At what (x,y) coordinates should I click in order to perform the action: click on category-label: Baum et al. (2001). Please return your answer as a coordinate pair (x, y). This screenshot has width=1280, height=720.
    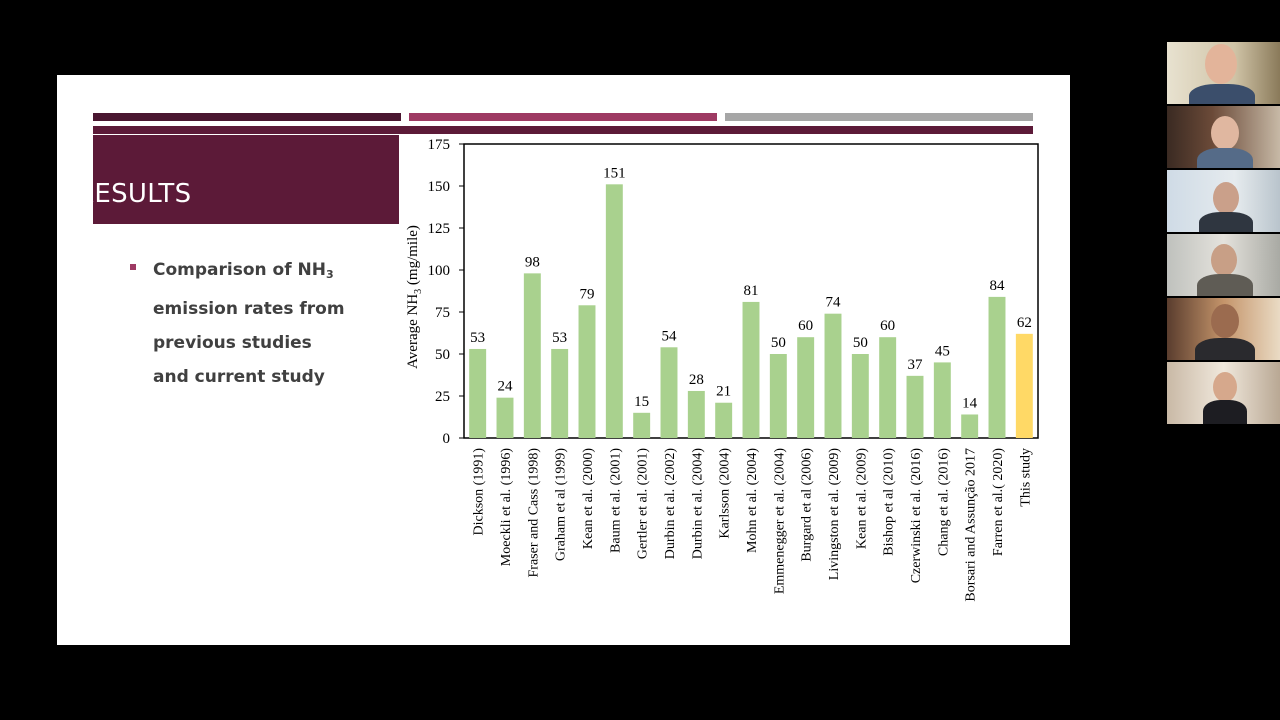
    Looking at the image, I should click on (615, 500).